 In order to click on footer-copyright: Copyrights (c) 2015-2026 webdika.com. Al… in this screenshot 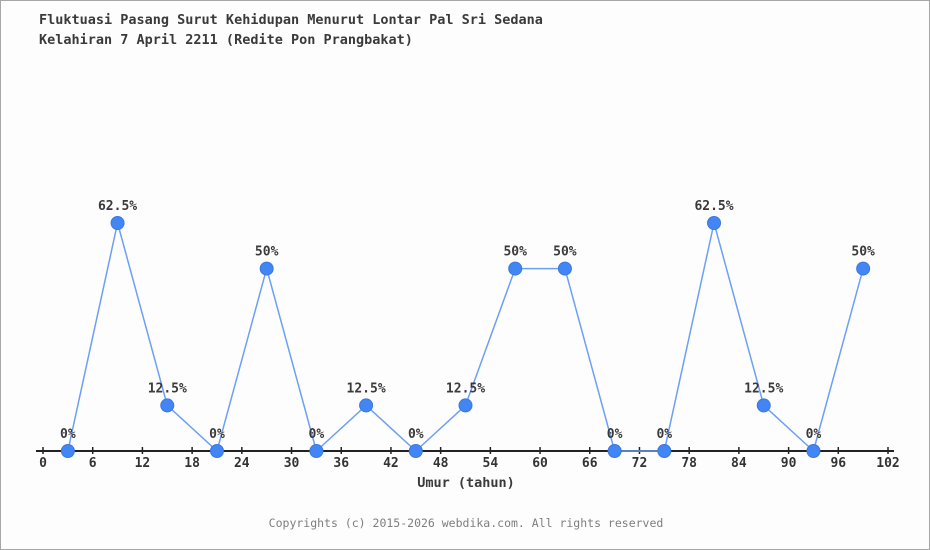, I will do `click(466, 523)`.